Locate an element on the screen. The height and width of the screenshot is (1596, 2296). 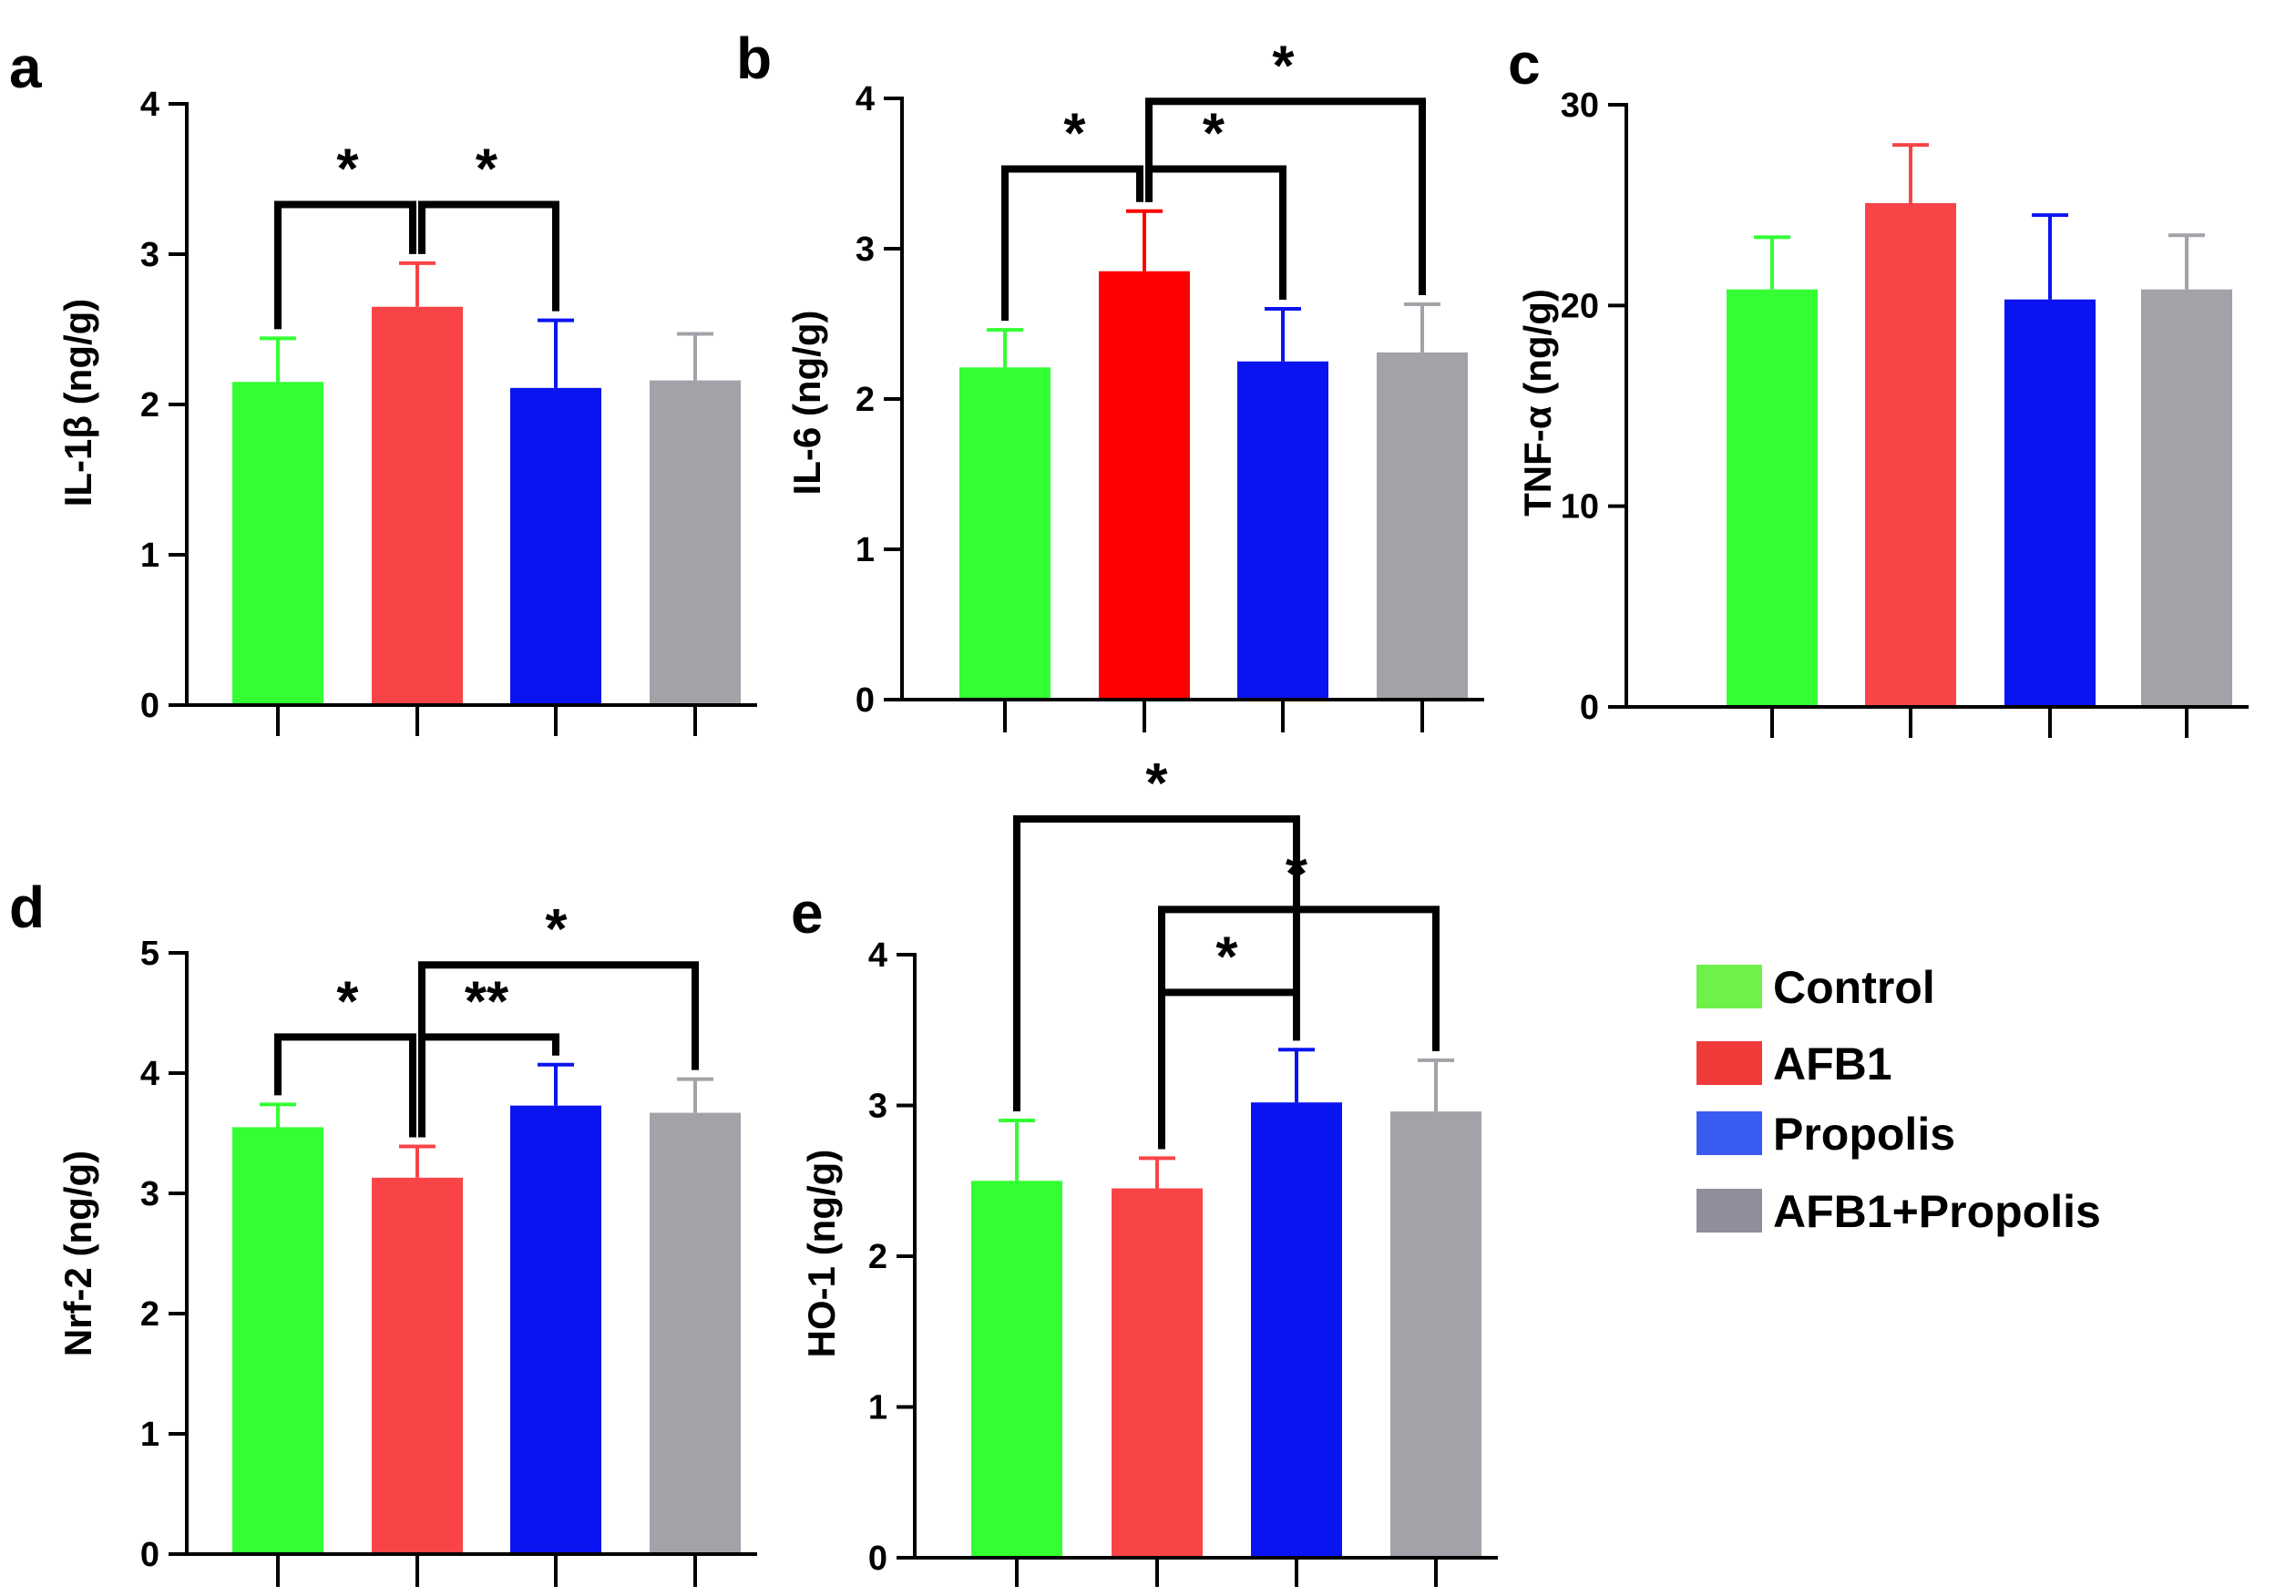
y-tick-label-d-0: 0 is located at coordinates (149, 1555).